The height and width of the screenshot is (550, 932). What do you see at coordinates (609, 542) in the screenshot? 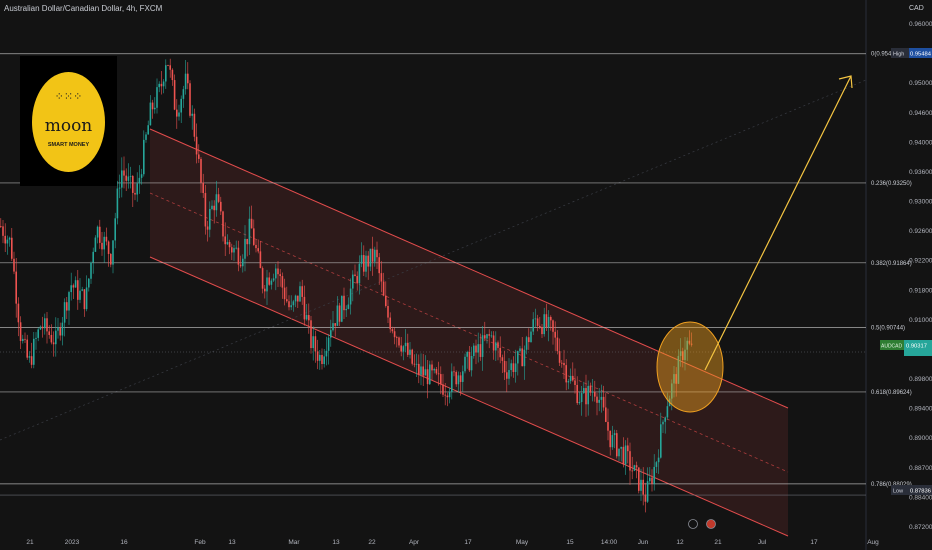
I see `x-tick-label: 14:00` at bounding box center [609, 542].